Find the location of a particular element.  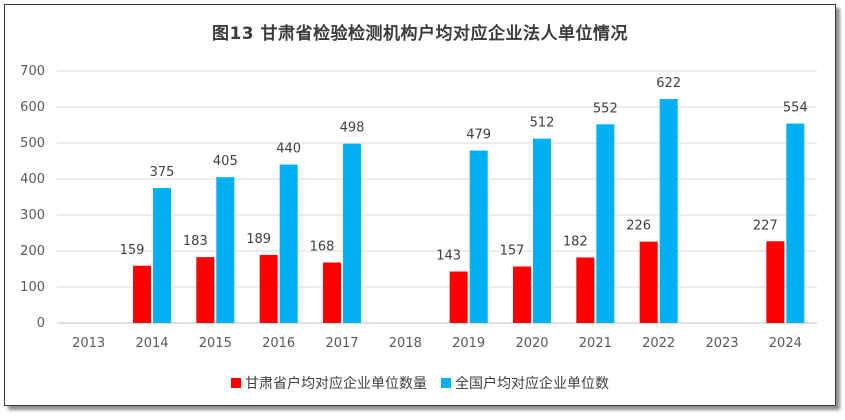

x-tick-label: 2022 is located at coordinates (658, 343).